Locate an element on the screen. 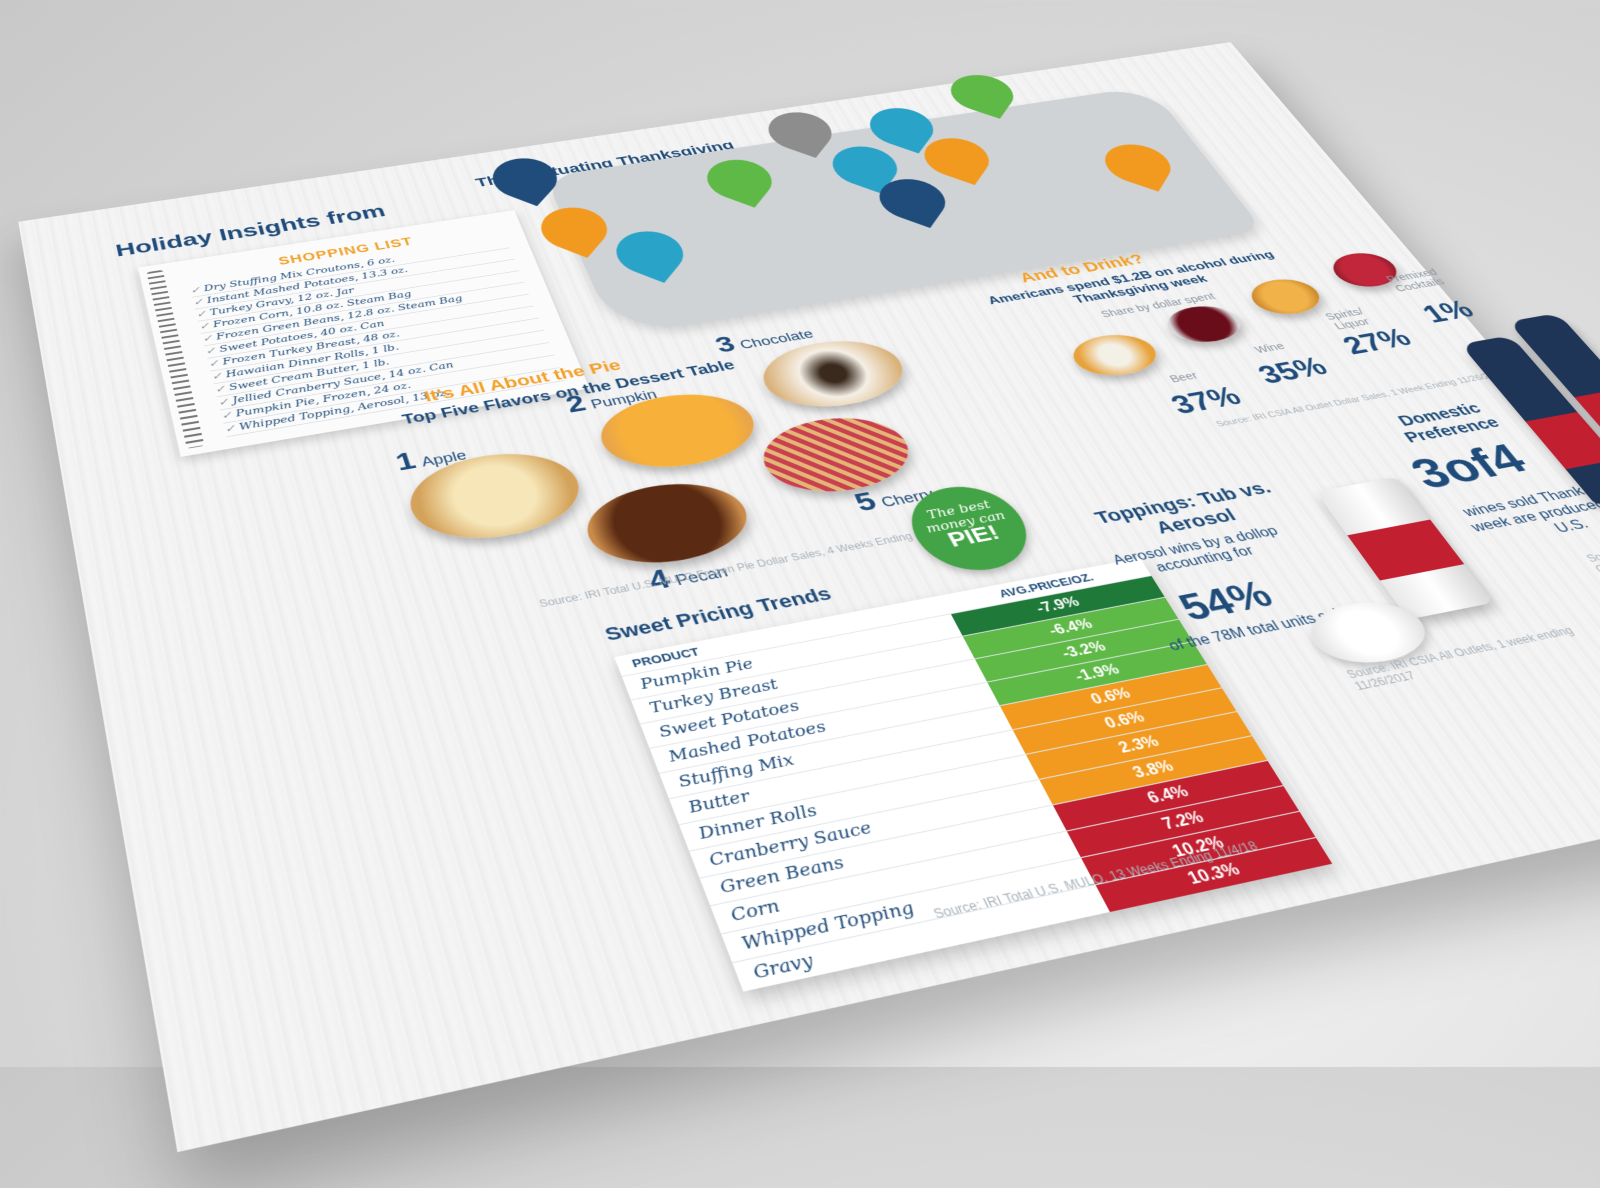  drink-value-wine: 35% is located at coordinates (1292, 371).